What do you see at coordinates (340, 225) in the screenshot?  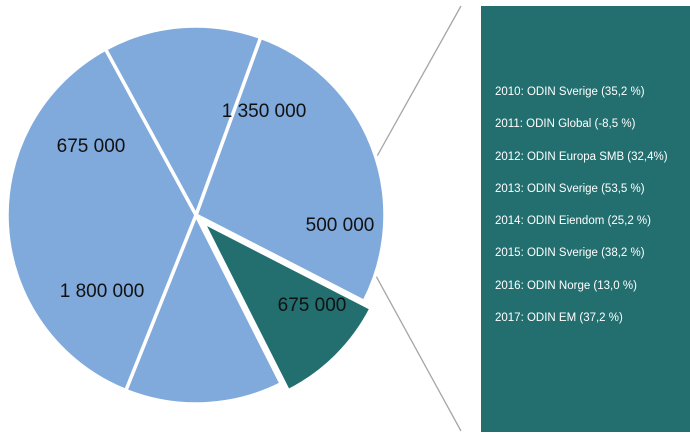 I see `slice-label: 500 000` at bounding box center [340, 225].